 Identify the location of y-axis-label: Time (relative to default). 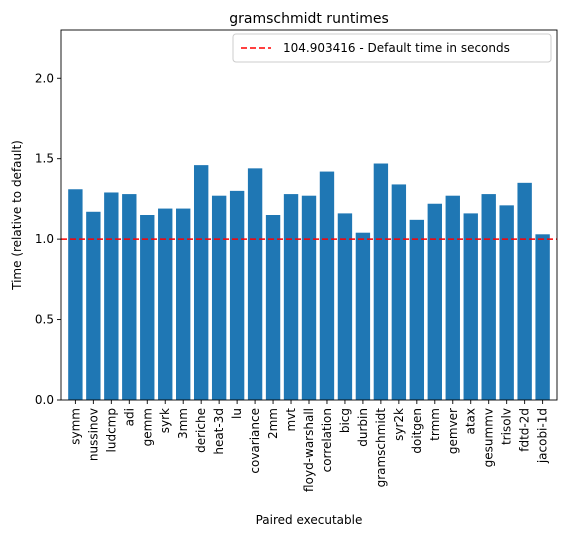
(17, 215).